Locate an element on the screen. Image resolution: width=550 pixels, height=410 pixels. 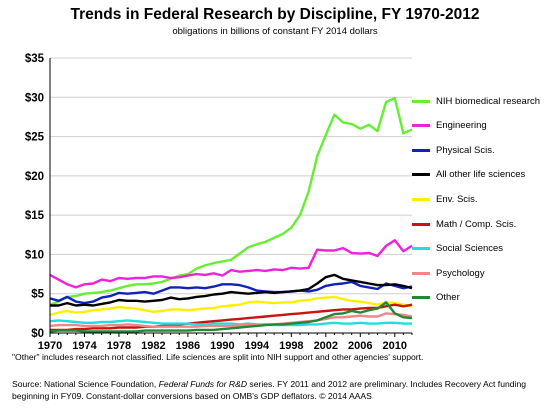
series-line-env-scis is located at coordinates (231, 306).